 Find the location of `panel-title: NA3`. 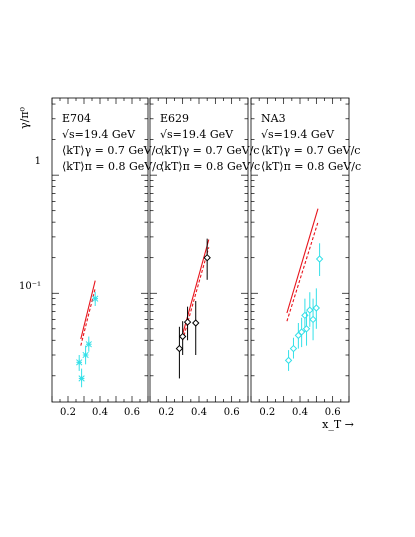

panel-title: NA3 is located at coordinates (273, 118).